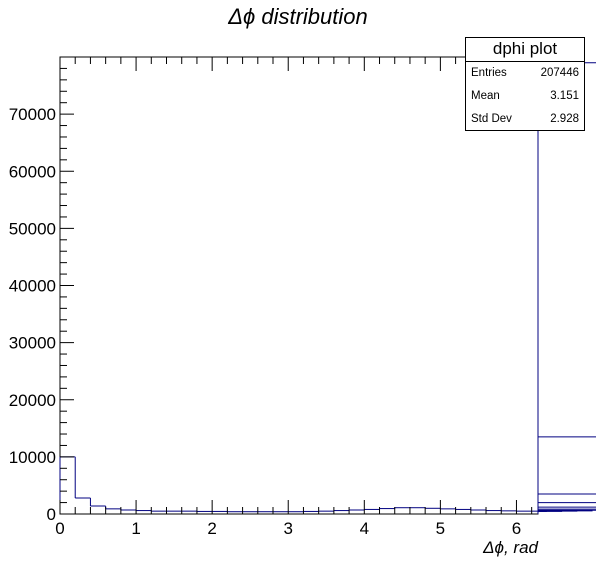 This screenshot has height=572, width=596. What do you see at coordinates (32, 286) in the screenshot?
I see `y-tick-label: 40000` at bounding box center [32, 286].